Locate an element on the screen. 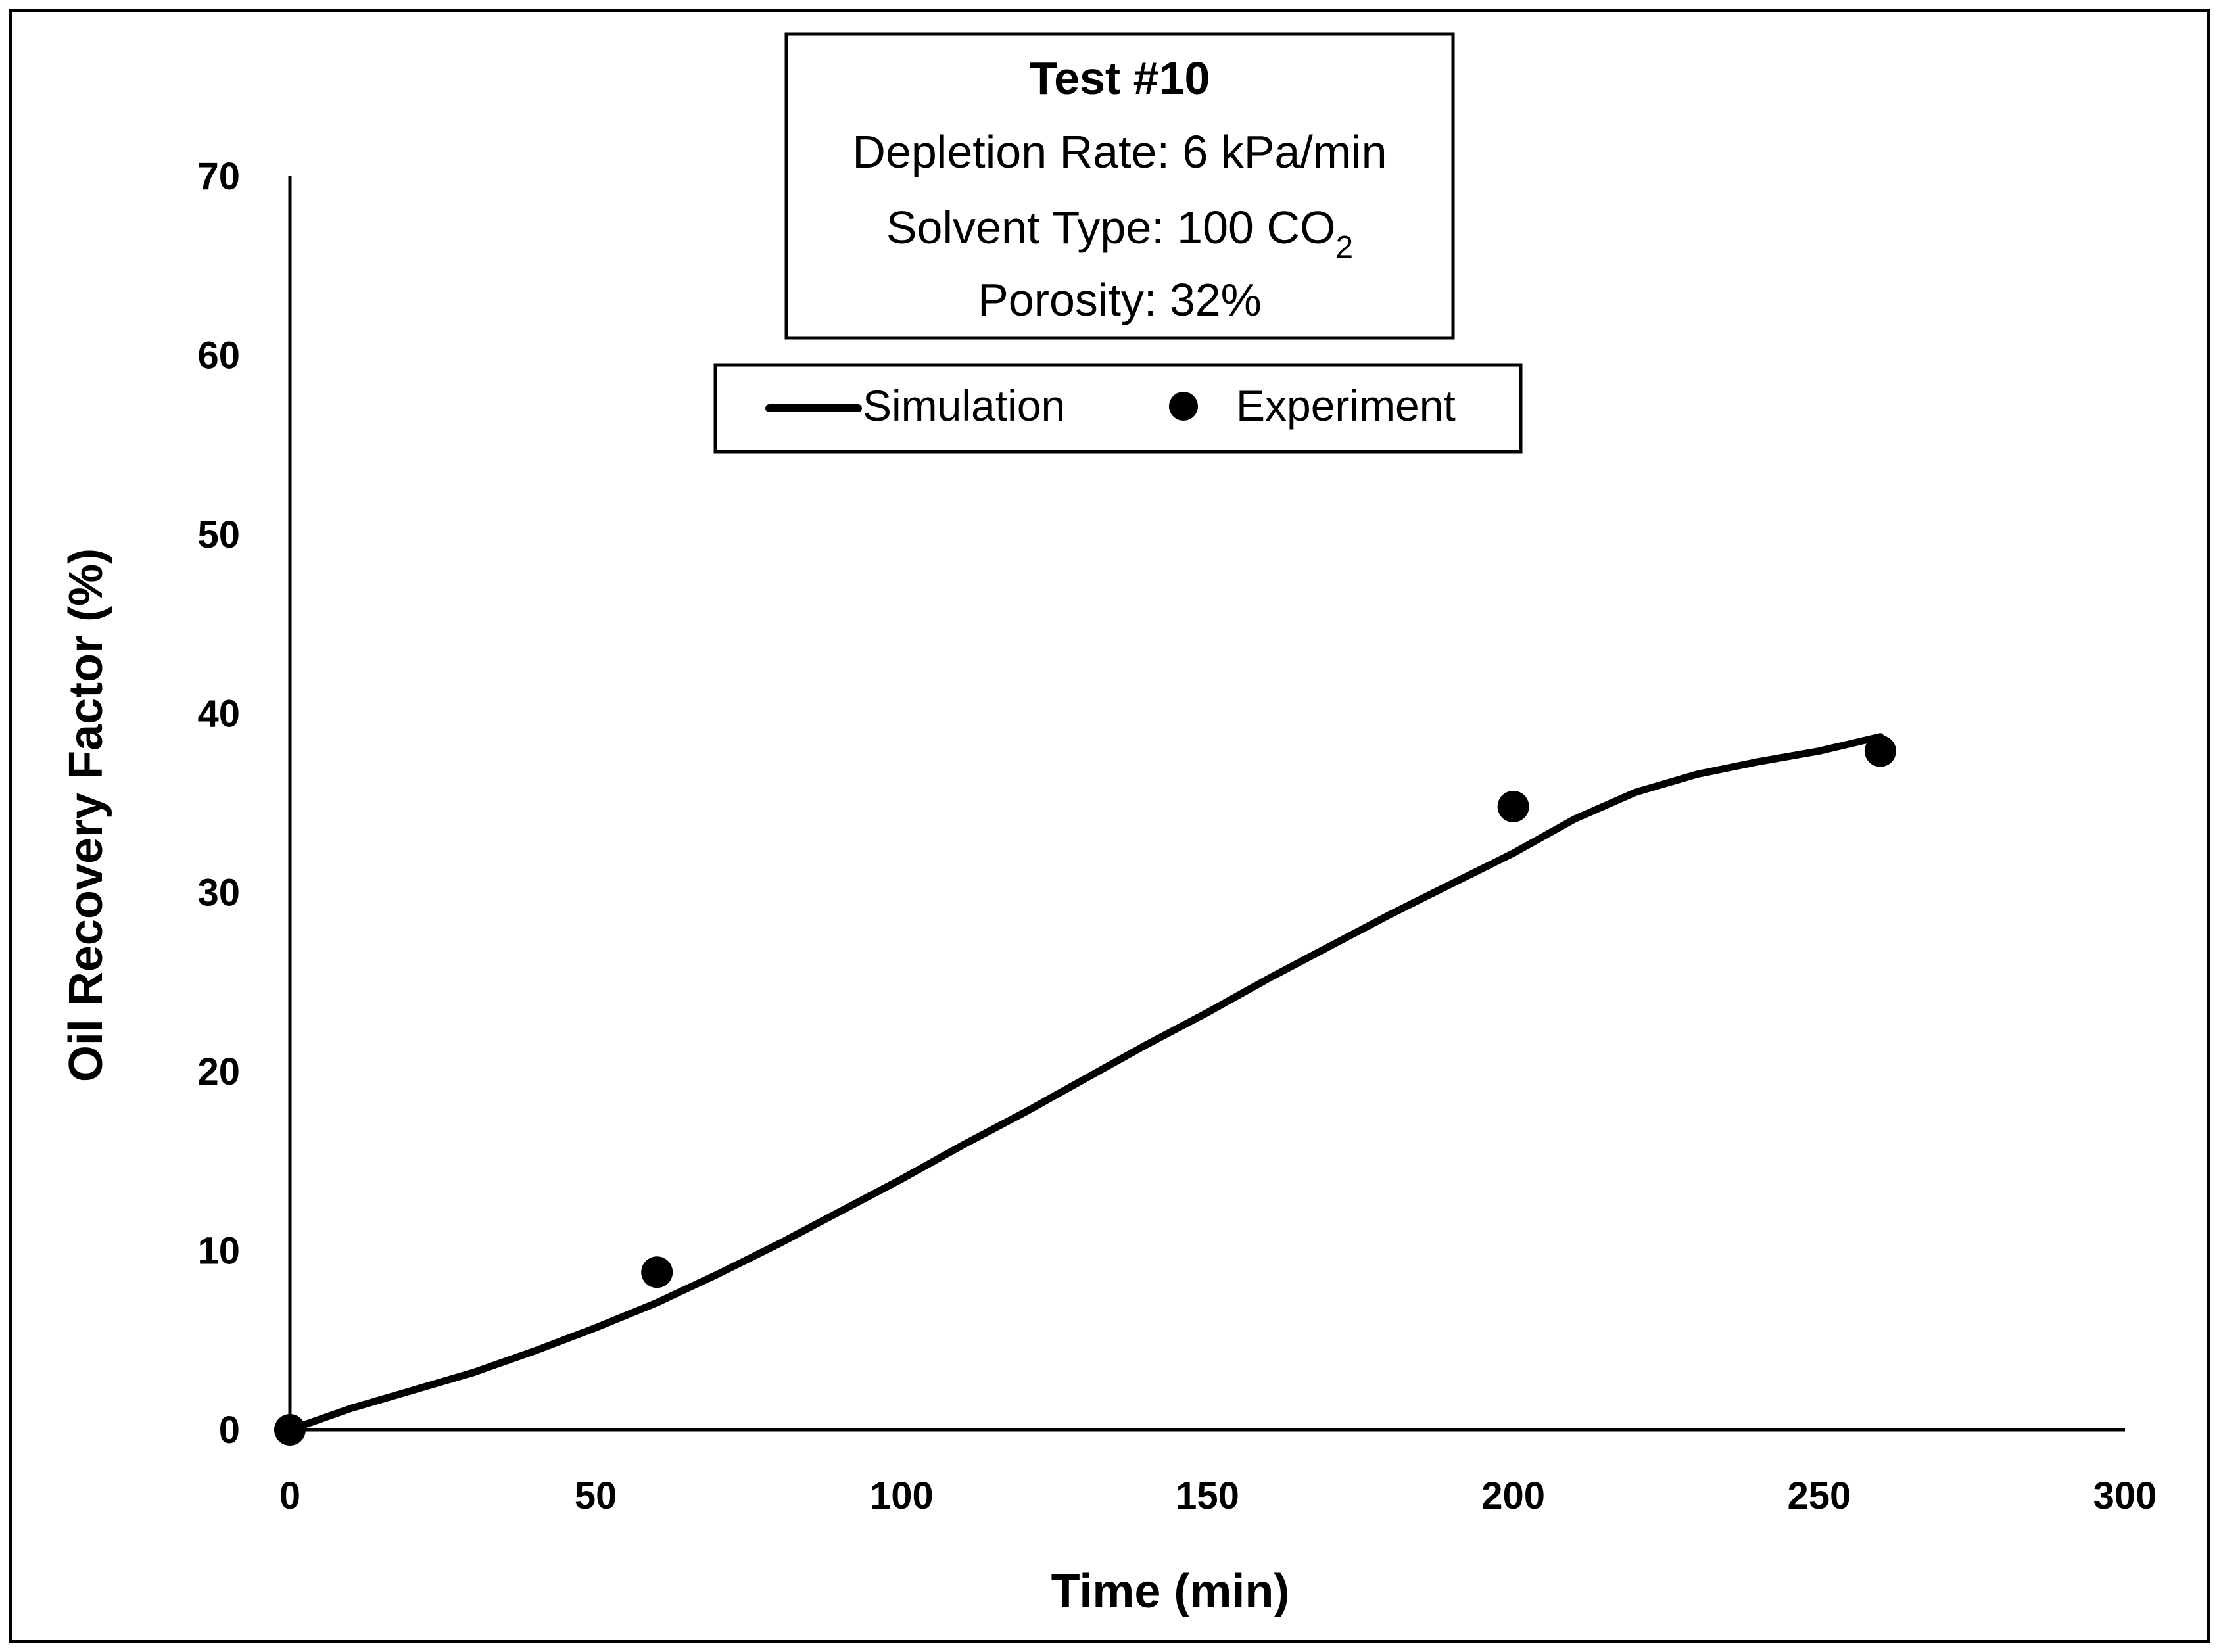  y-tick-labels: 0 10 20 30 40 50 60 70 is located at coordinates (218, 803).